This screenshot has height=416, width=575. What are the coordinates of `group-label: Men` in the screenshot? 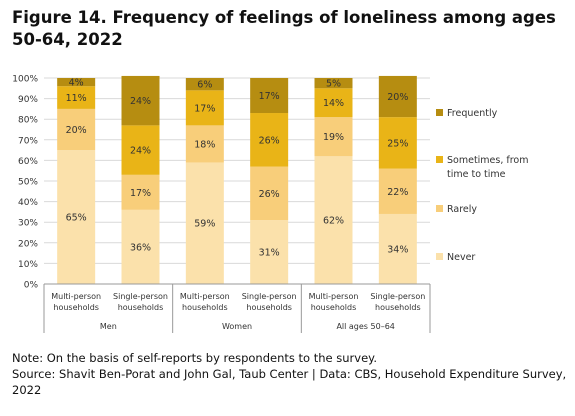 It's located at (108, 326).